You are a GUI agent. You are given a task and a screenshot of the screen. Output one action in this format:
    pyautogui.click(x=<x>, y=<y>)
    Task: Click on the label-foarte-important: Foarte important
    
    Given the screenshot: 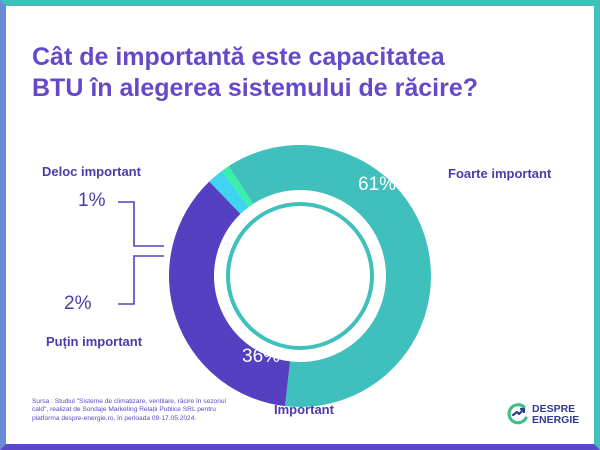 What is the action you would take?
    pyautogui.click(x=500, y=173)
    